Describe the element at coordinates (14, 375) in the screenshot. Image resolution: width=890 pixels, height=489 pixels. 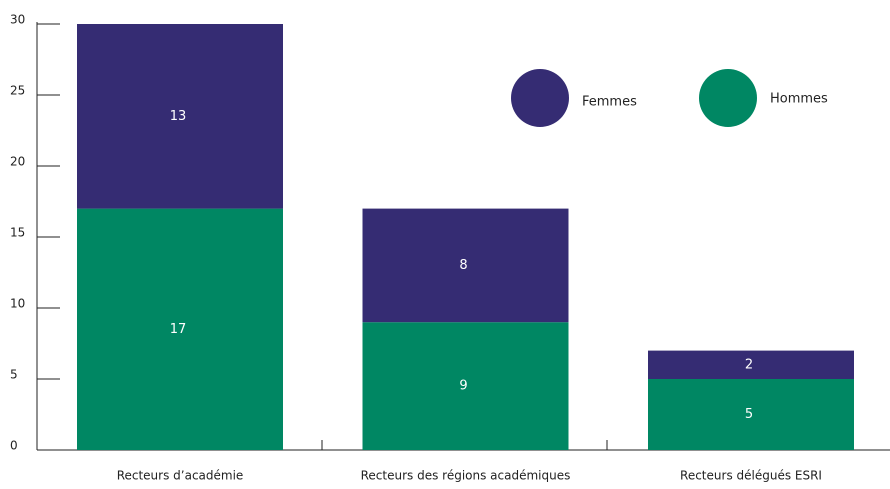
I see `y-tick-label: 5` at that location.